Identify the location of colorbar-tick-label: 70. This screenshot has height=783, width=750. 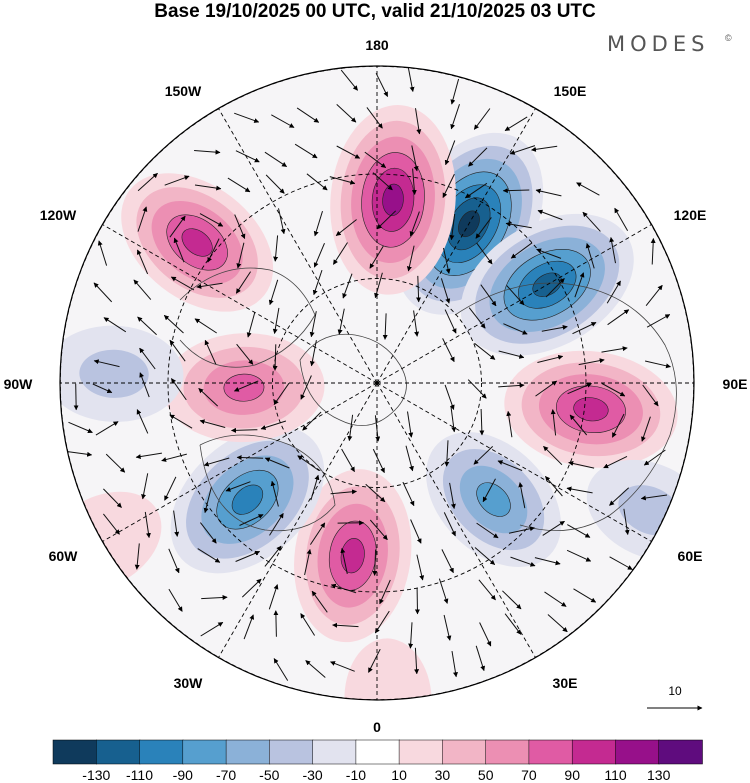
(529, 775).